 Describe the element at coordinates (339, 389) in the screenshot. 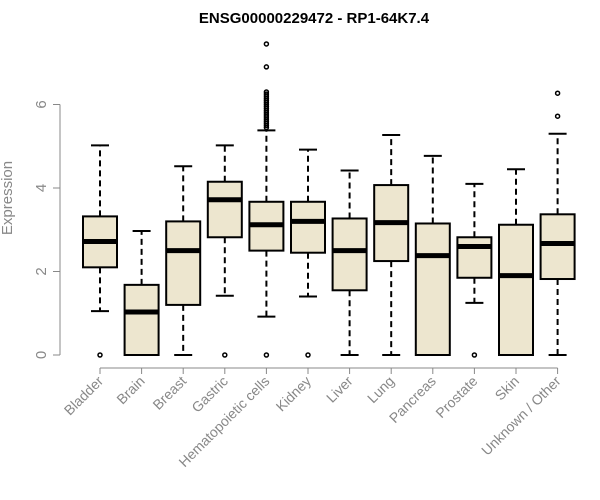

I see `x-tick-label: Liver` at that location.